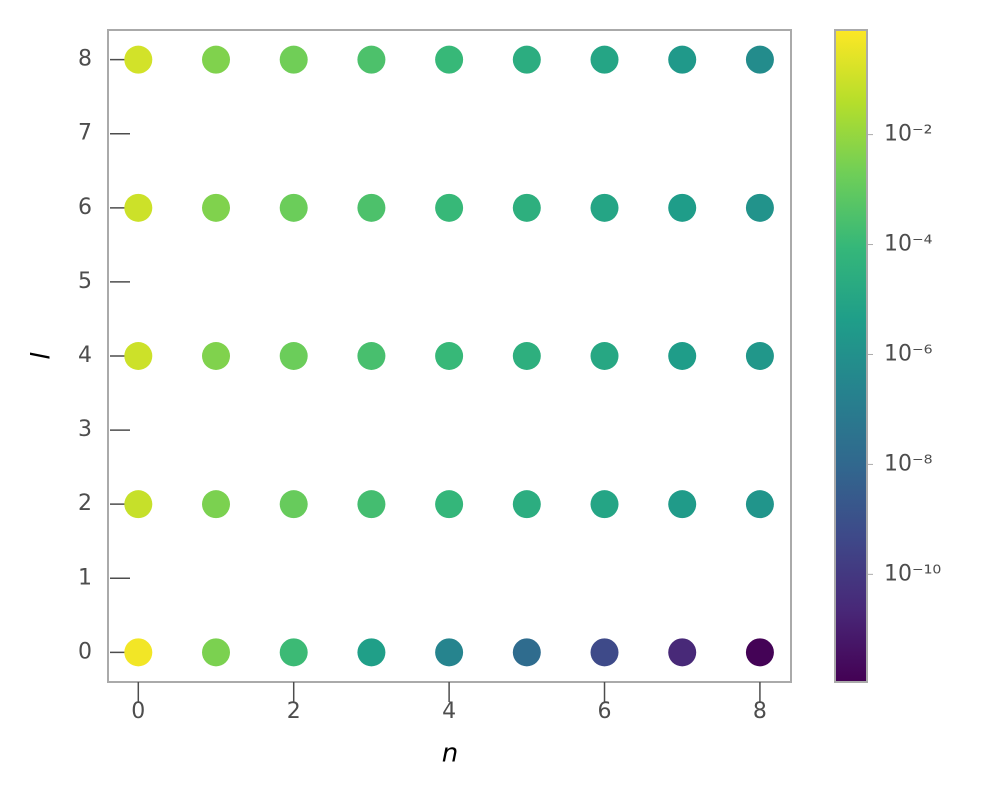 The width and height of the screenshot is (1000, 804). I want to click on y-axis-label: l, so click(42, 356).